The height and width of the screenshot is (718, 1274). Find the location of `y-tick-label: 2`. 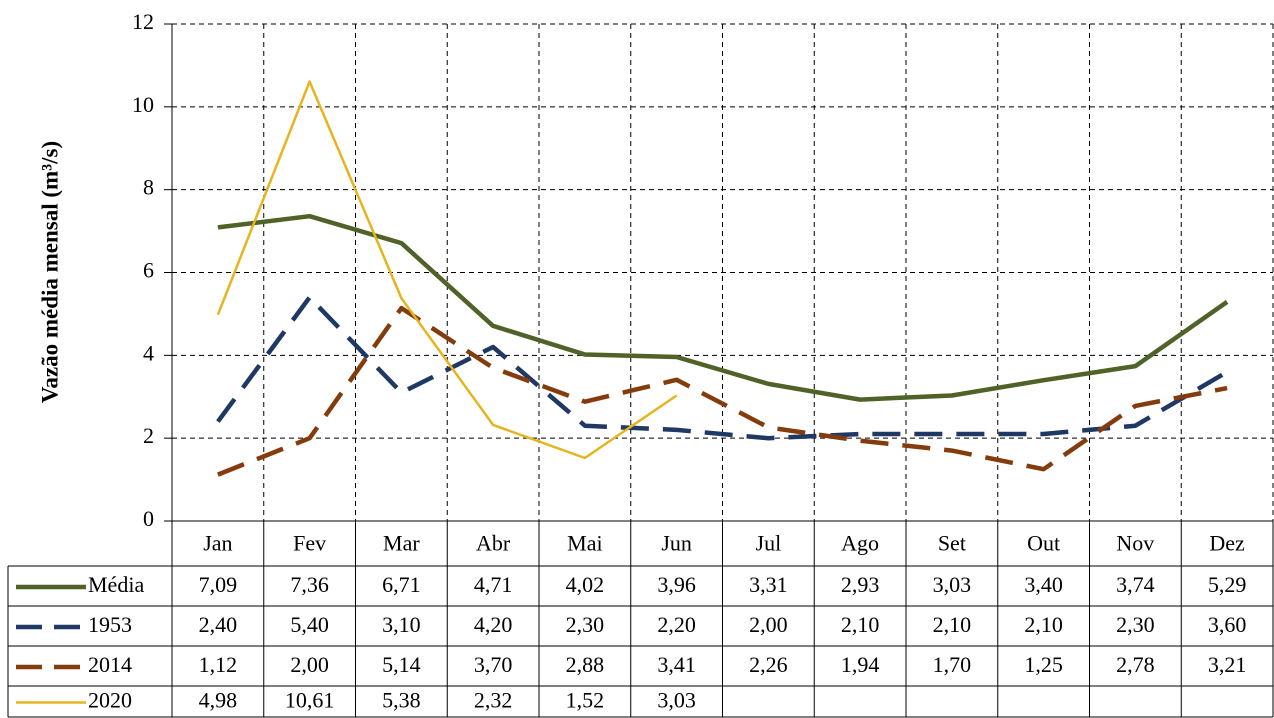

y-tick-label: 2 is located at coordinates (148, 435).